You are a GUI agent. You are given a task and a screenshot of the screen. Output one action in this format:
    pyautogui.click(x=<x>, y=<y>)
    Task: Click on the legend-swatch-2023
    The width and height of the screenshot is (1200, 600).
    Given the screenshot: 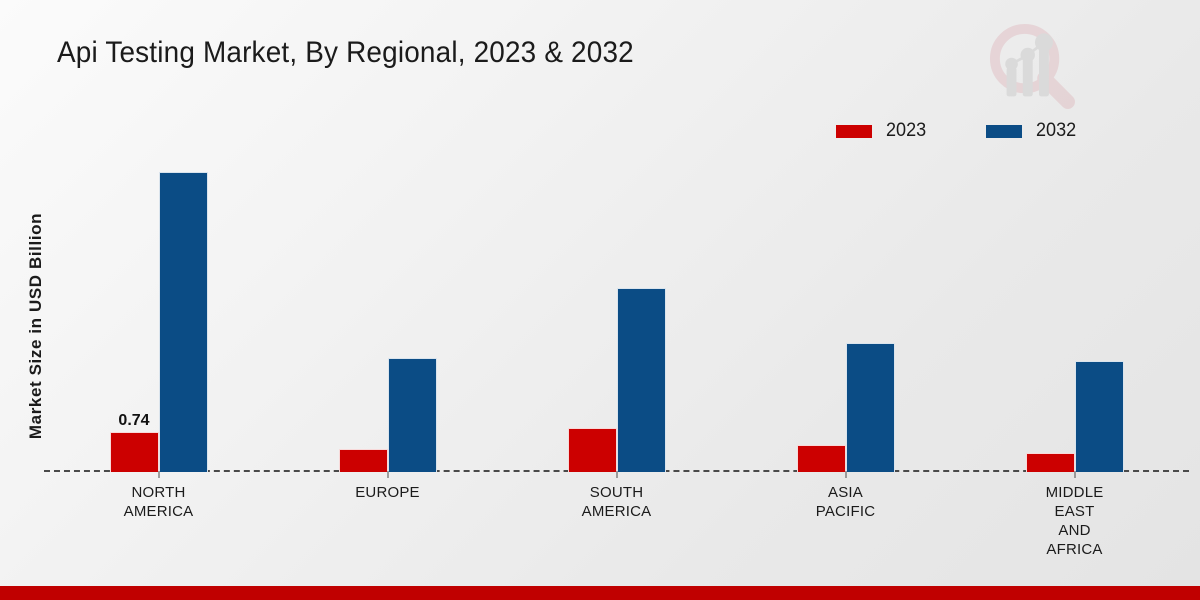 What is the action you would take?
    pyautogui.click(x=854, y=131)
    